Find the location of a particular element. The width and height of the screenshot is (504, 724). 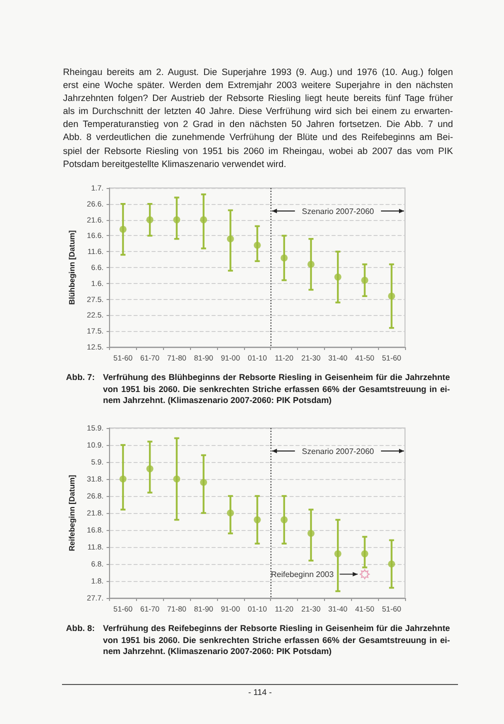

text: Reifebeginn 2003 is located at coordinates (302, 574).